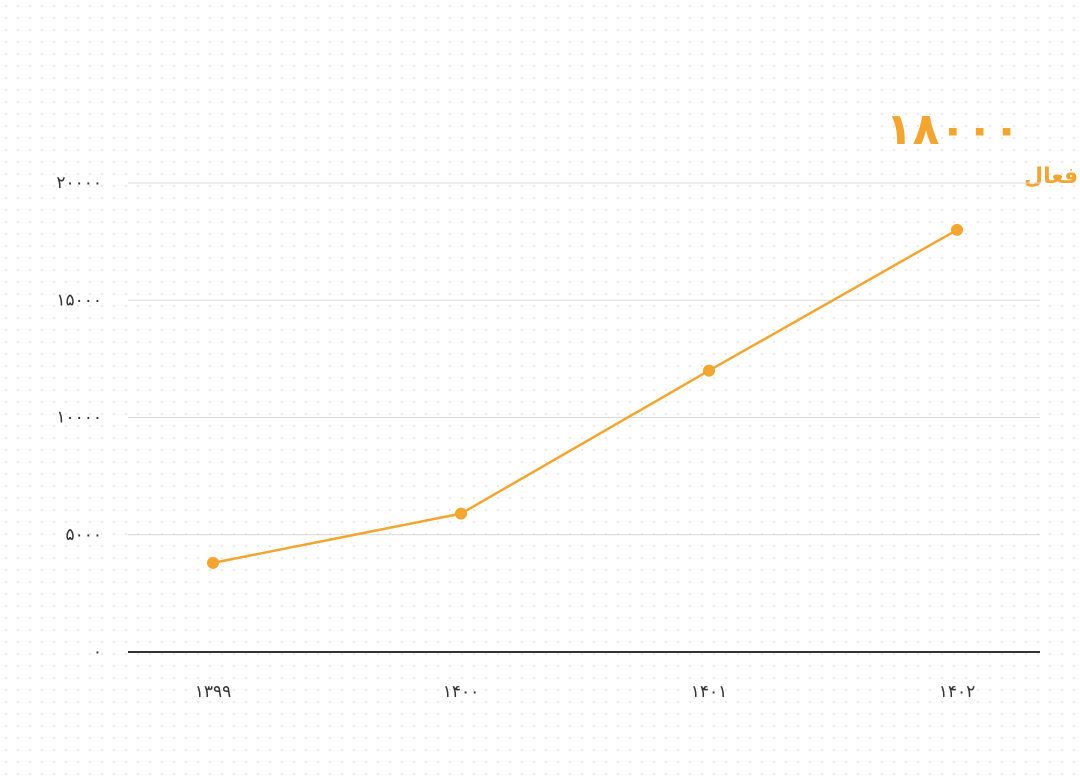  Describe the element at coordinates (213, 692) in the screenshot. I see `x-tick-label: ۱۳۹۹` at that location.